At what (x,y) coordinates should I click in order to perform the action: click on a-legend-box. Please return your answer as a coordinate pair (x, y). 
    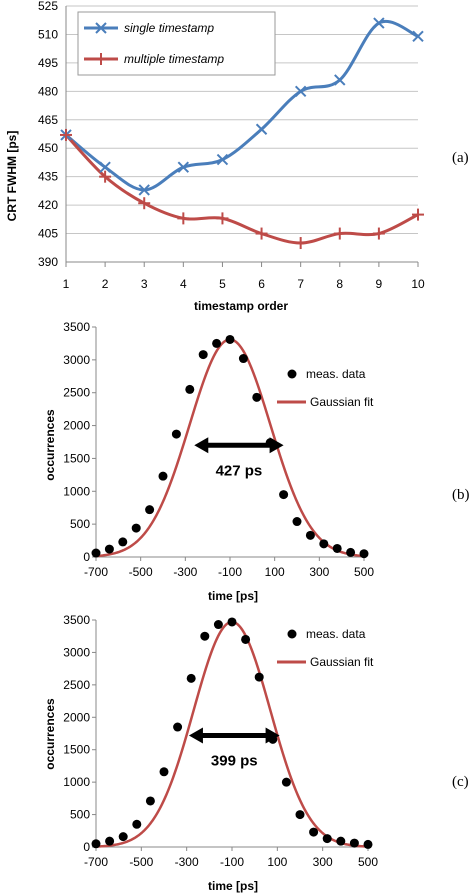
    Looking at the image, I should click on (176, 43).